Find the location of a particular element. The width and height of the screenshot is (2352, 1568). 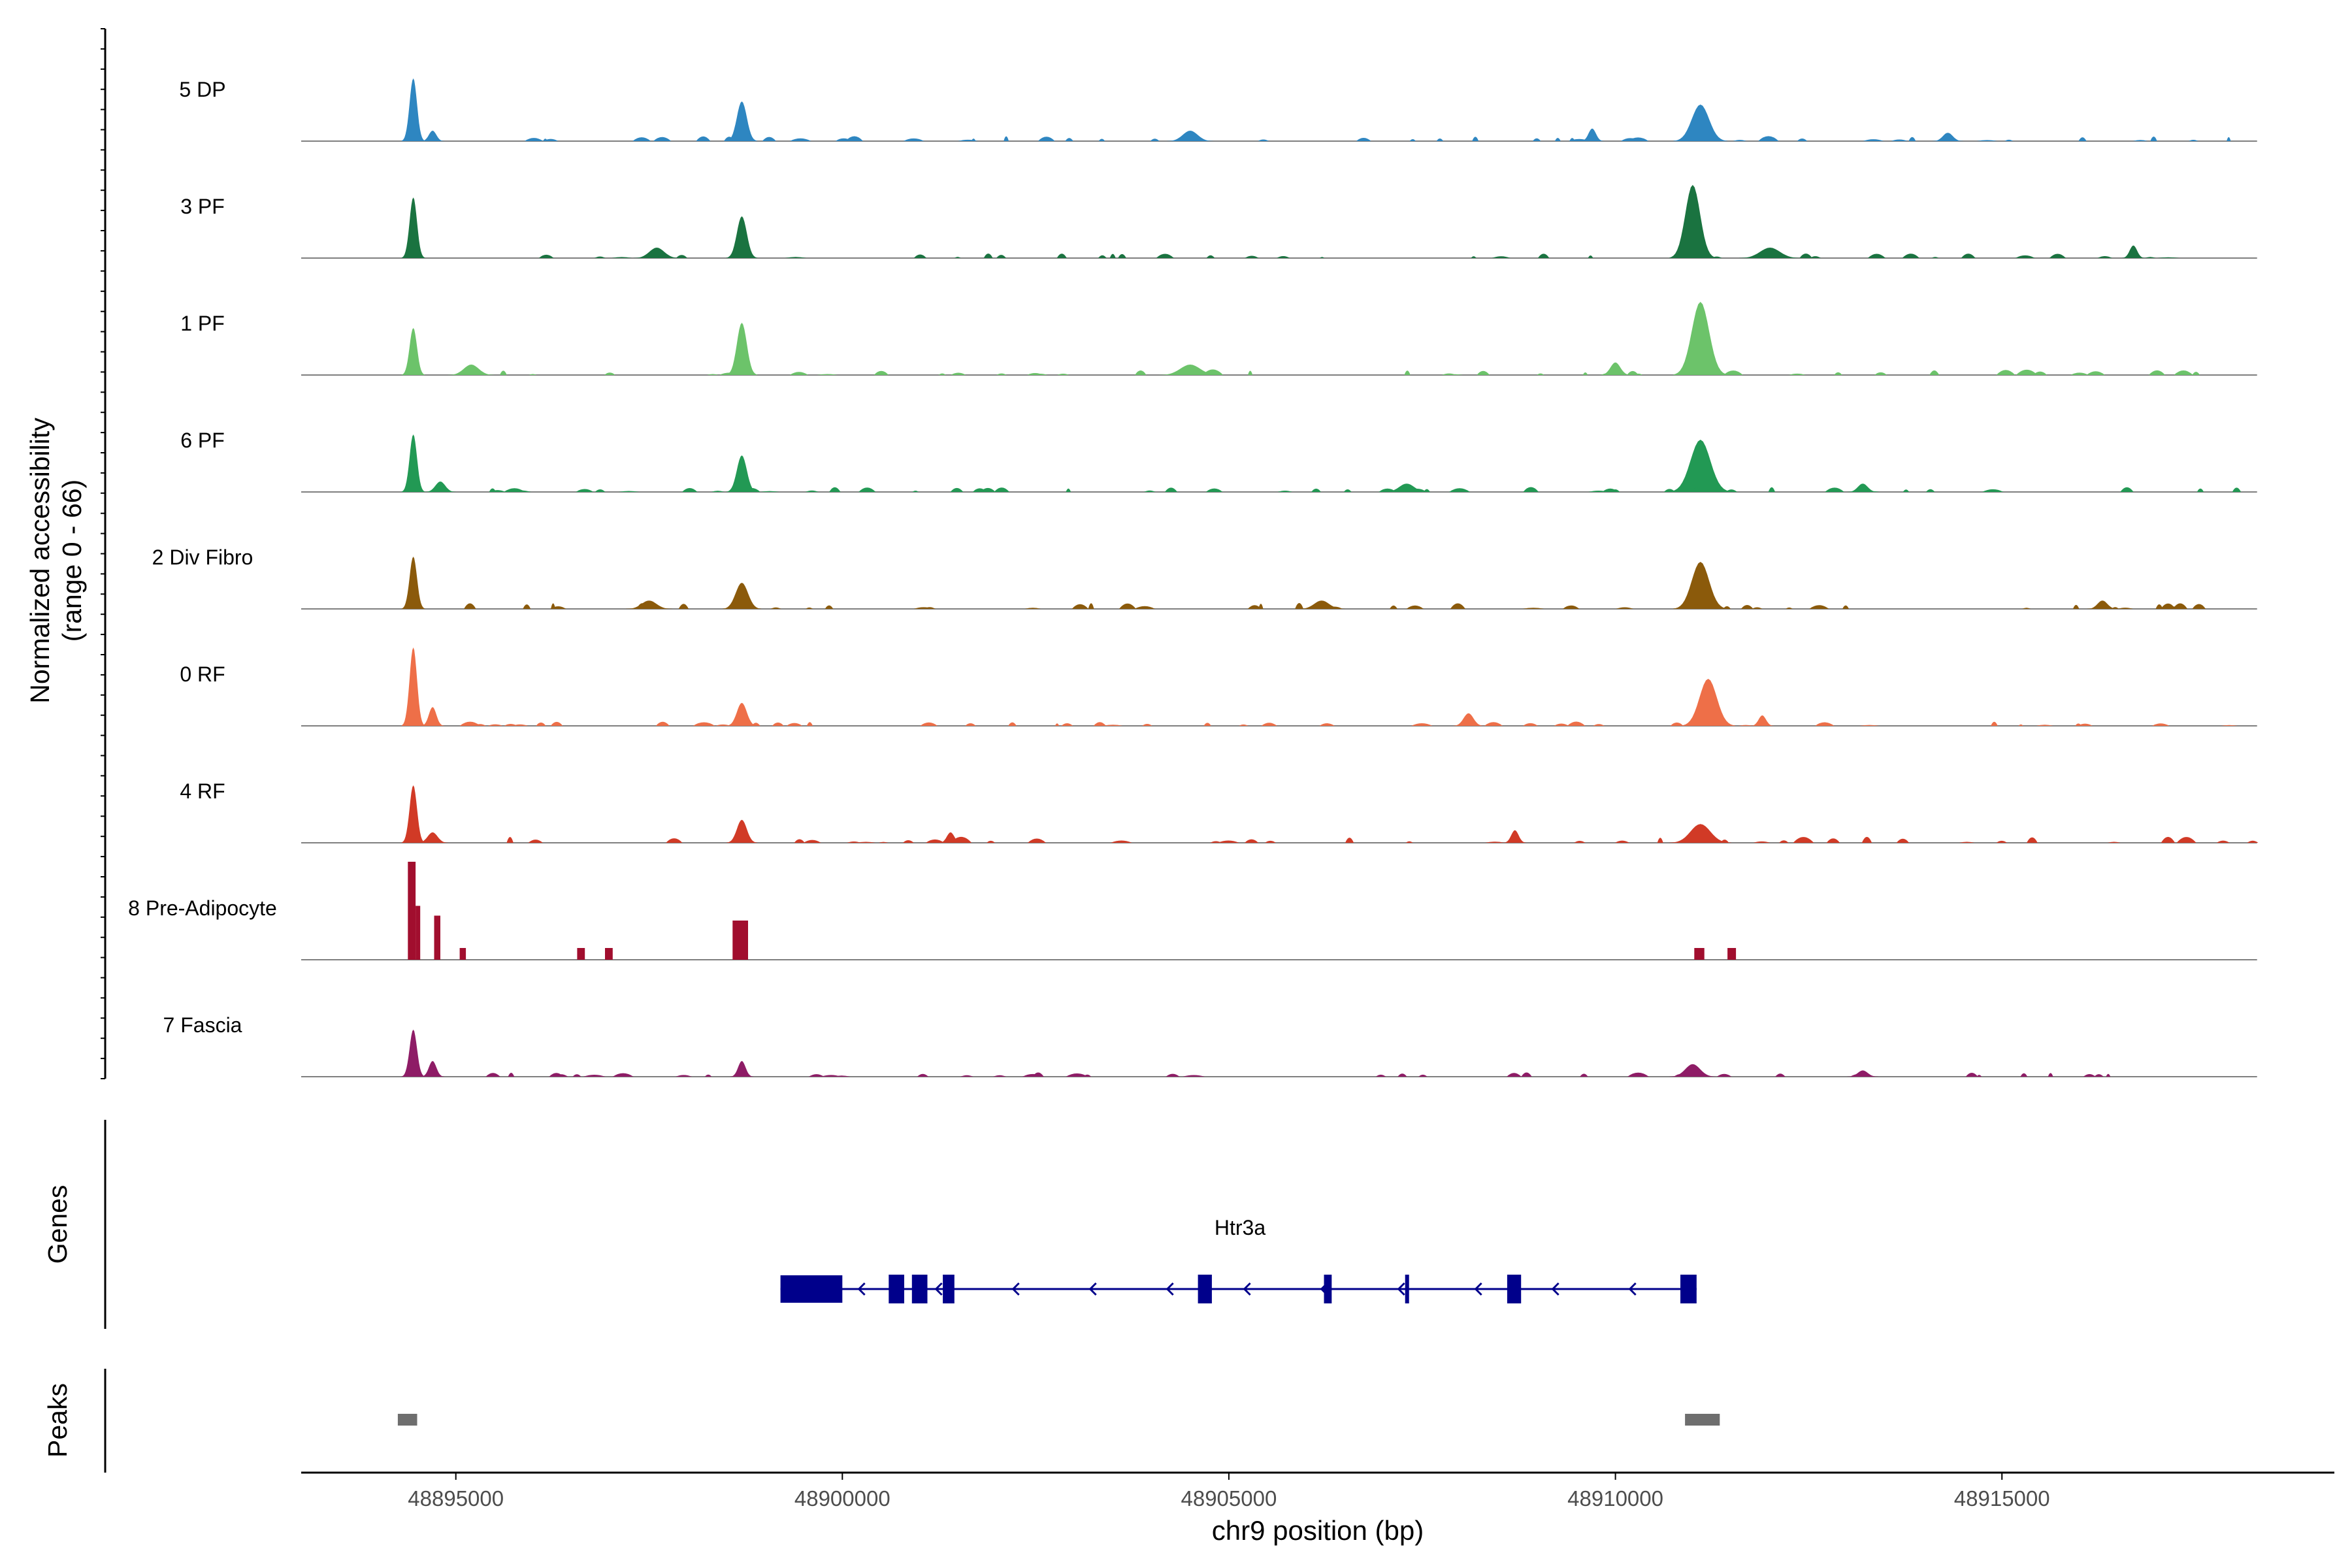

track-label: 4 RF is located at coordinates (202, 791).